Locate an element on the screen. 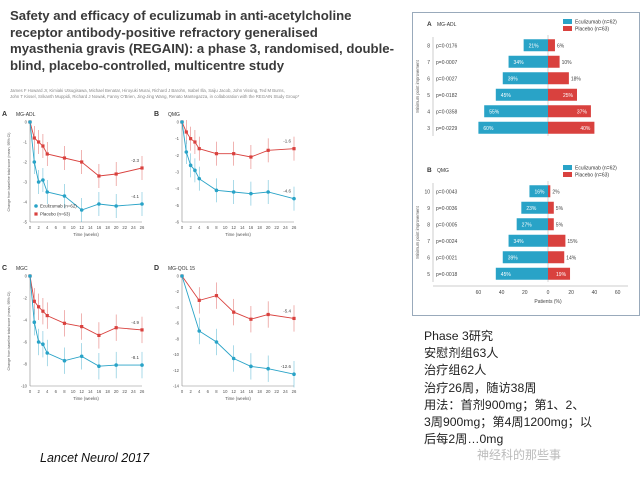 Image resolution: width=640 pixels, height=480 pixels. p-value-label: p=0·0021 is located at coordinates (446, 258).